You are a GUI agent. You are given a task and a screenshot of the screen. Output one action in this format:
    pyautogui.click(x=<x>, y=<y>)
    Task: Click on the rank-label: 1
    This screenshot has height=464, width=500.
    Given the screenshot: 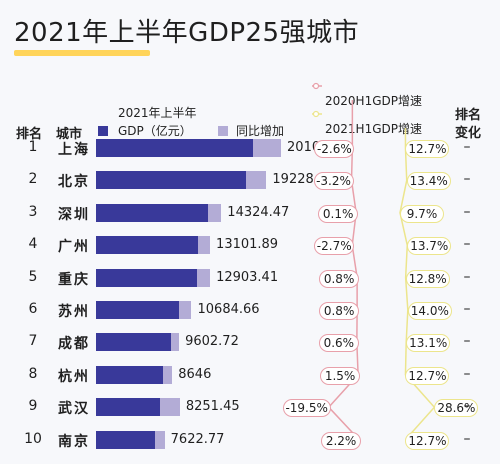 What is the action you would take?
    pyautogui.click(x=33, y=147)
    